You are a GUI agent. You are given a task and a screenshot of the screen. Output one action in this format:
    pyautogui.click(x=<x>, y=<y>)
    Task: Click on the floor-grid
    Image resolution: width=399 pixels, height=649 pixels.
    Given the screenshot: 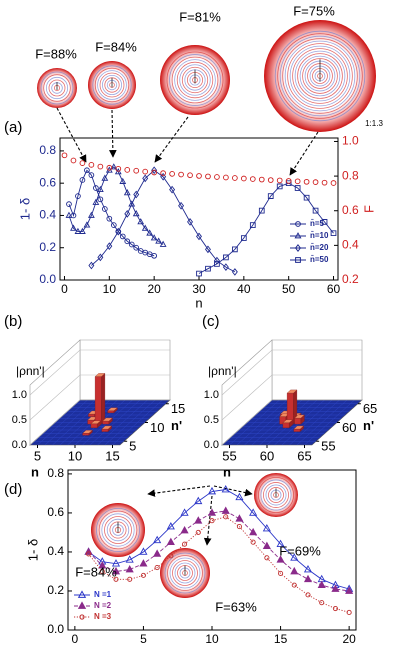 What is the action you would take?
    pyautogui.click(x=329, y=422)
    